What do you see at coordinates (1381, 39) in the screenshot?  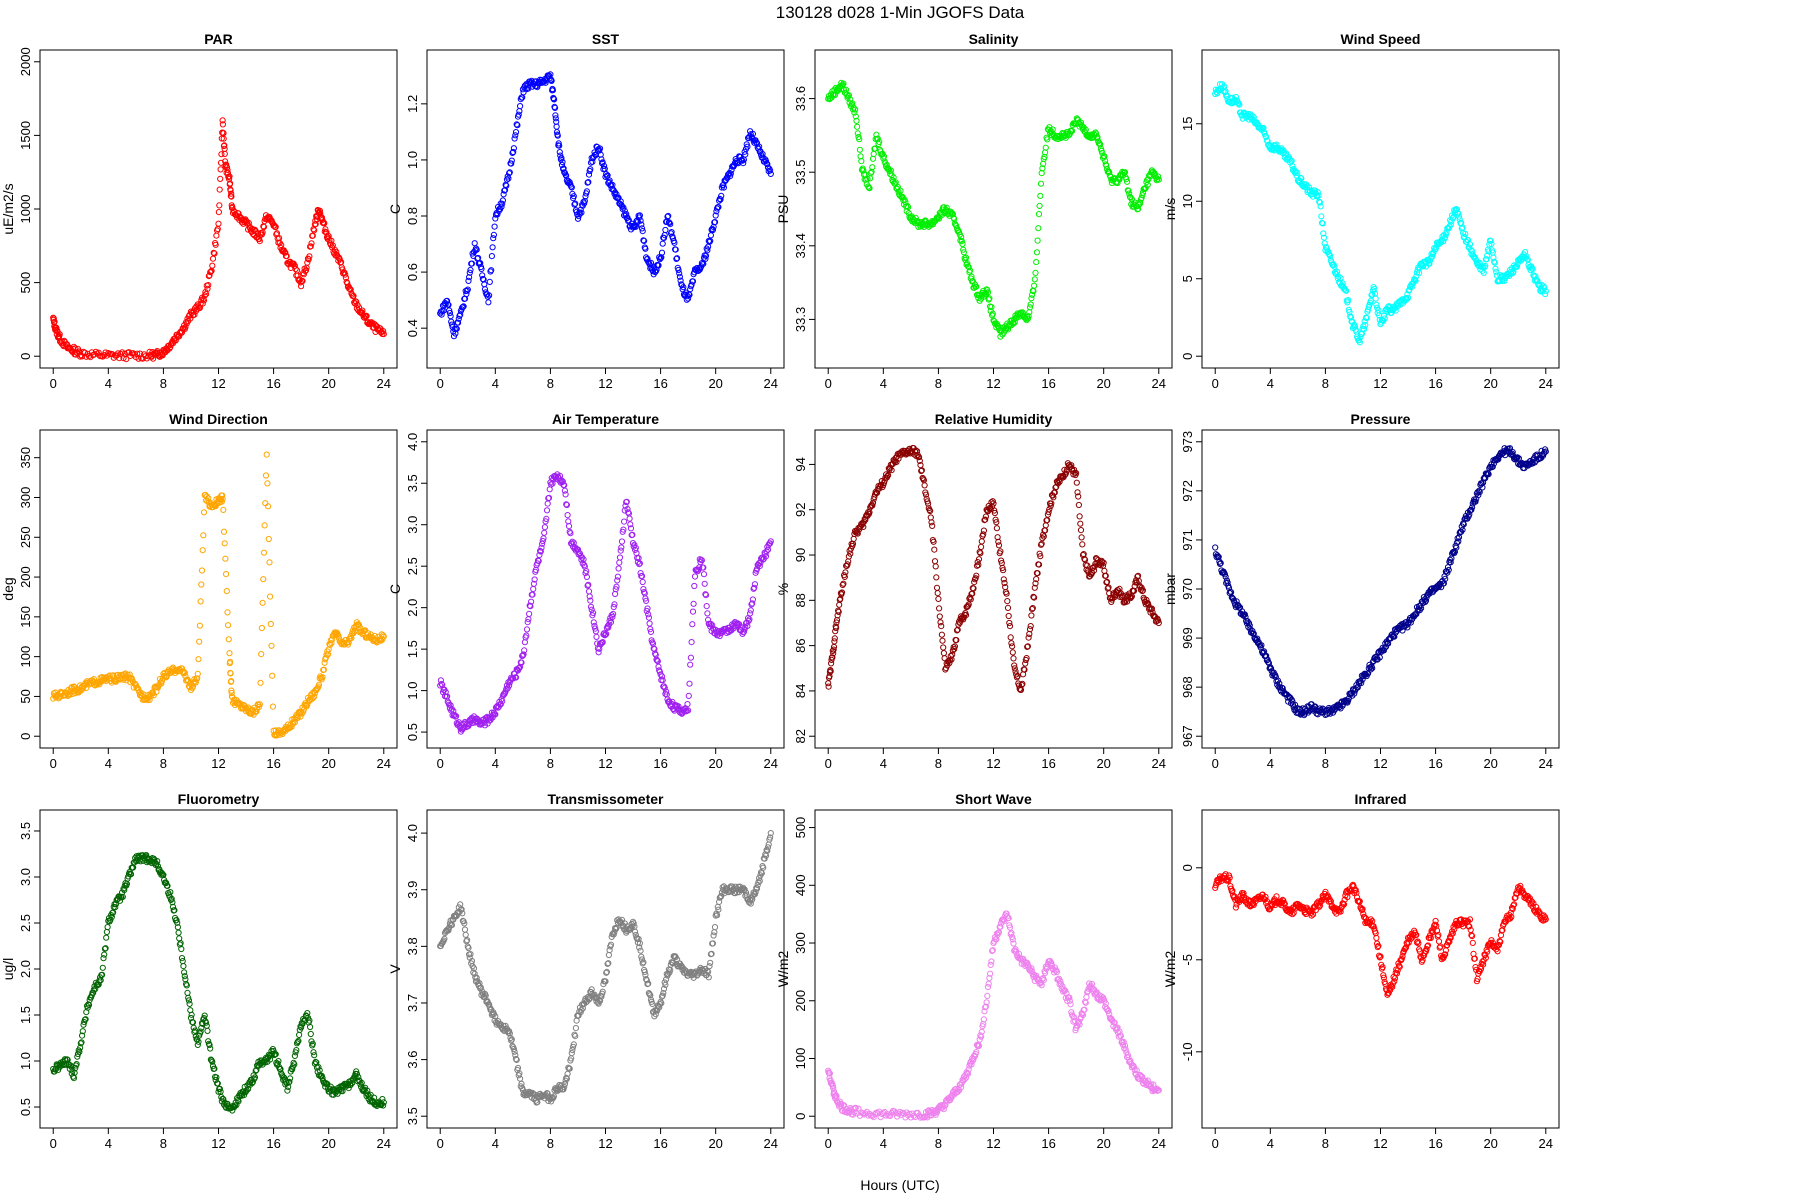 I see `panel-title: Wind Speed` at bounding box center [1381, 39].